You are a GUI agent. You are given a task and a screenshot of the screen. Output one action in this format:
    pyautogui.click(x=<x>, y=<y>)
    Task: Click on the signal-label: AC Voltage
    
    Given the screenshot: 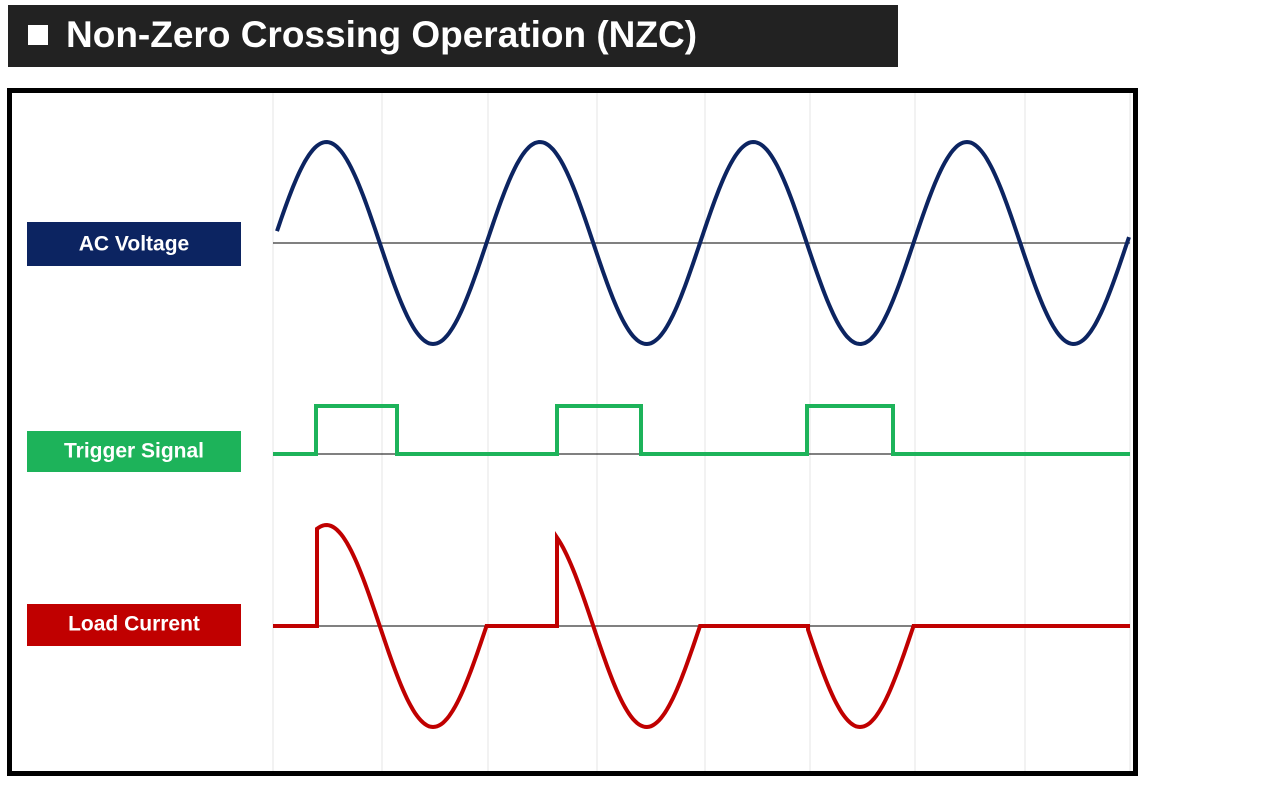 What is the action you would take?
    pyautogui.click(x=134, y=244)
    